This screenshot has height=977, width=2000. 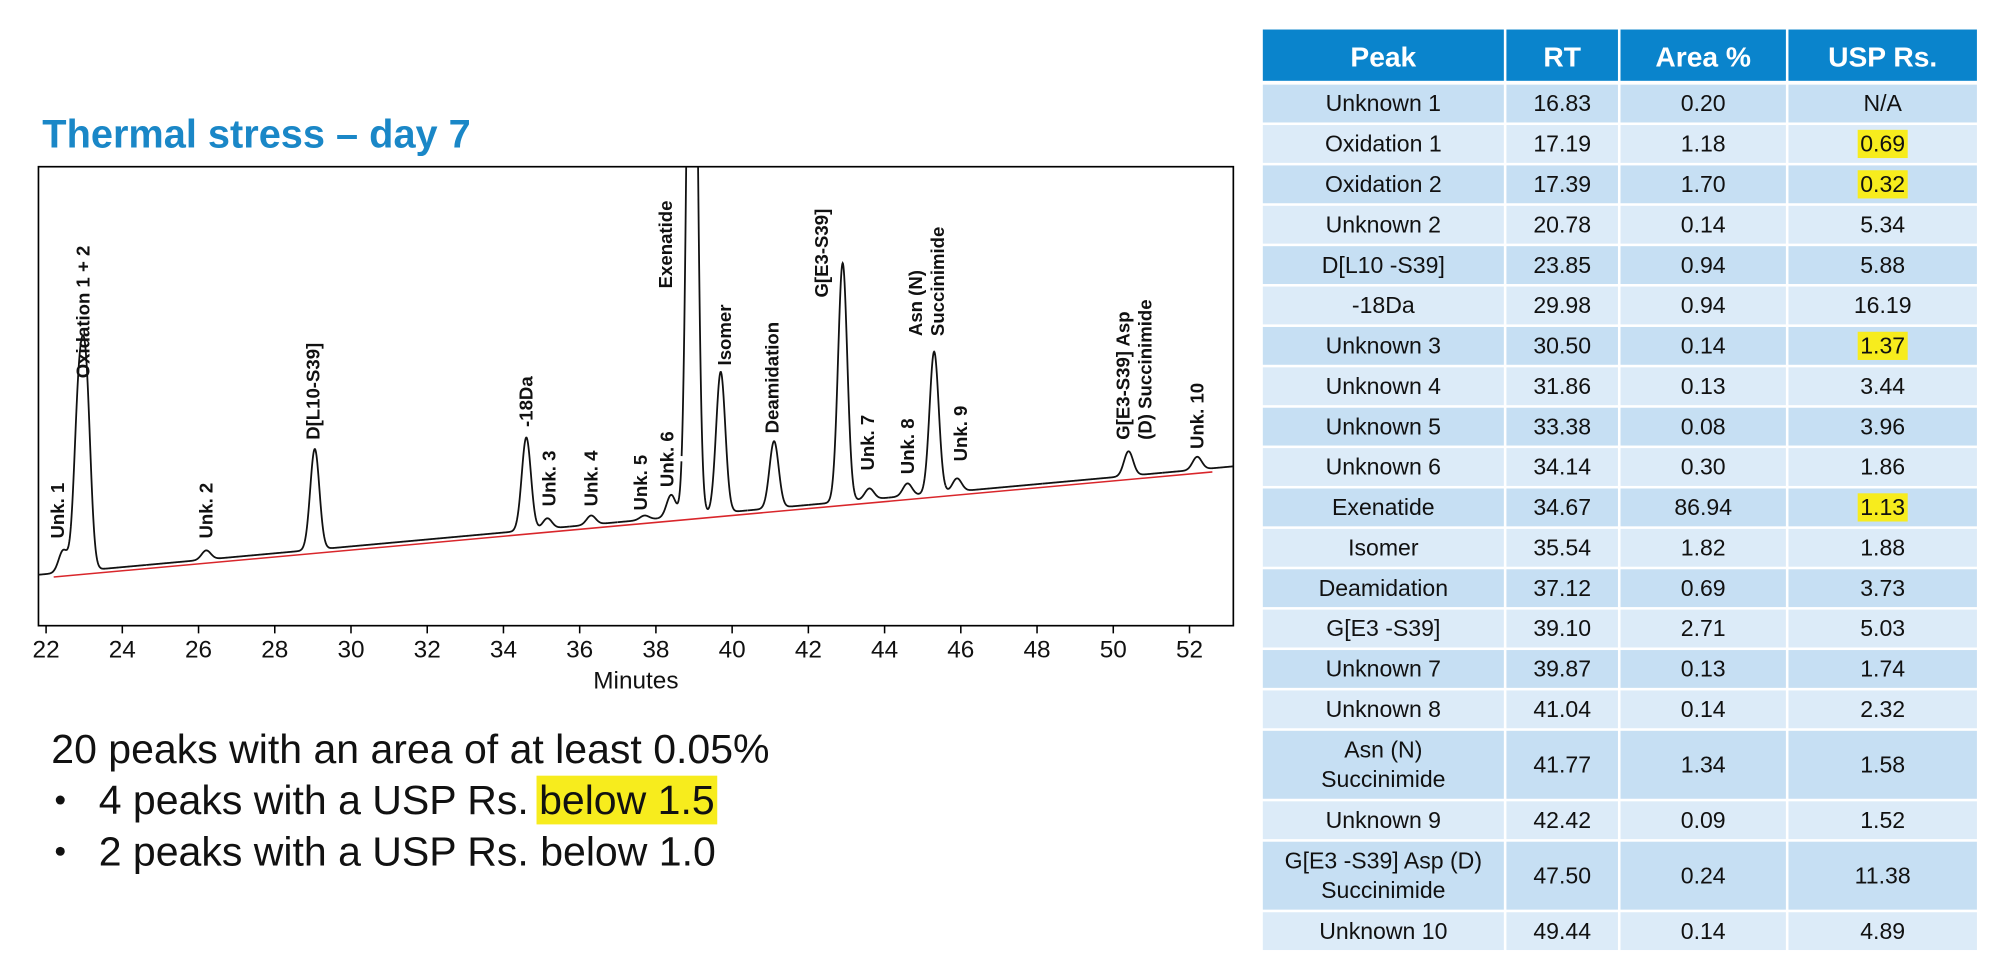 What do you see at coordinates (1703, 426) in the screenshot?
I see `cell-text: 0.08` at bounding box center [1703, 426].